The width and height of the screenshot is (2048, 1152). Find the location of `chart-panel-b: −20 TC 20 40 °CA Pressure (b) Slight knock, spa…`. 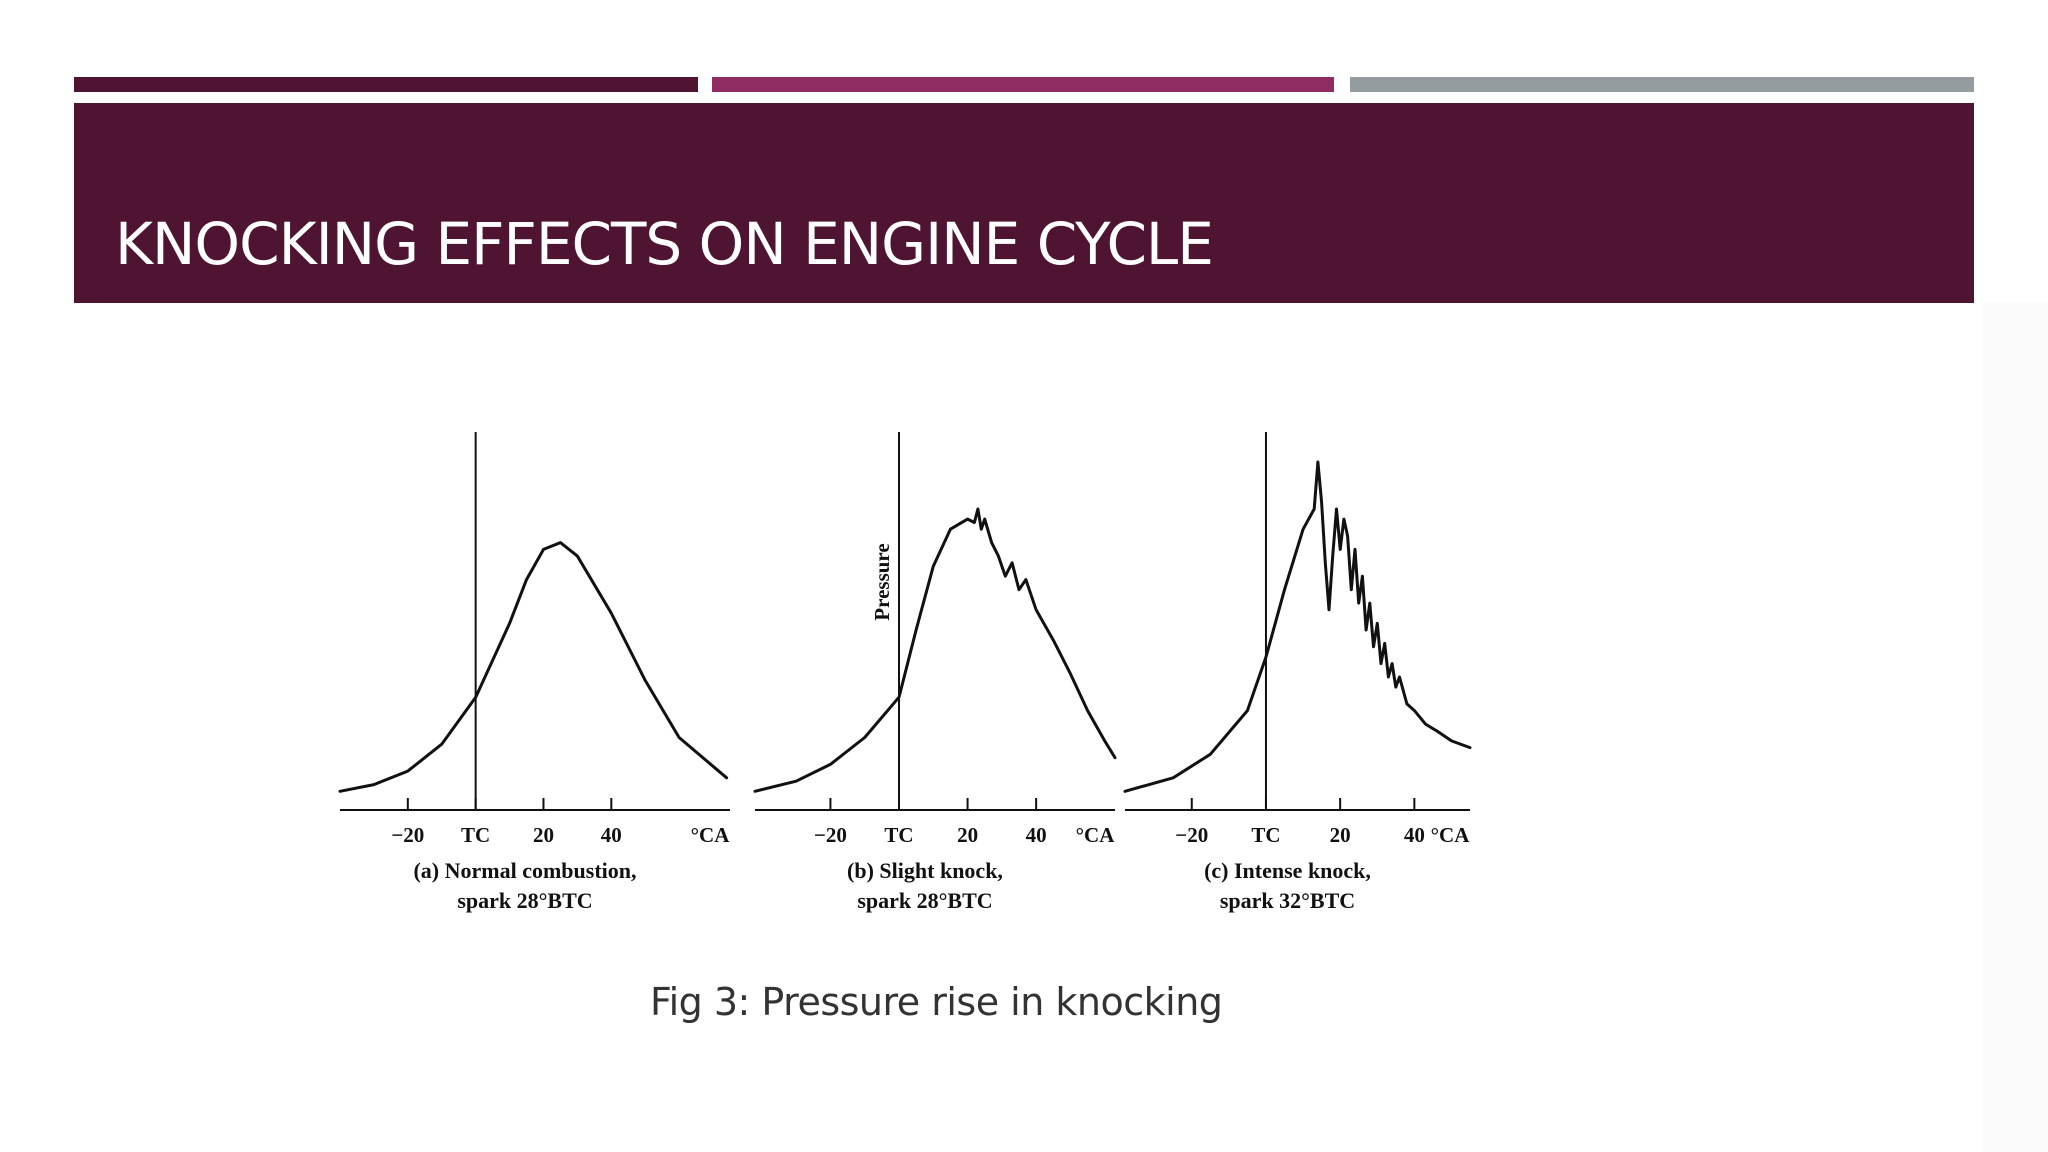

chart-panel-b: −20 TC 20 40 °CA Pressure (b) Slight knock, spa… is located at coordinates (935, 672).